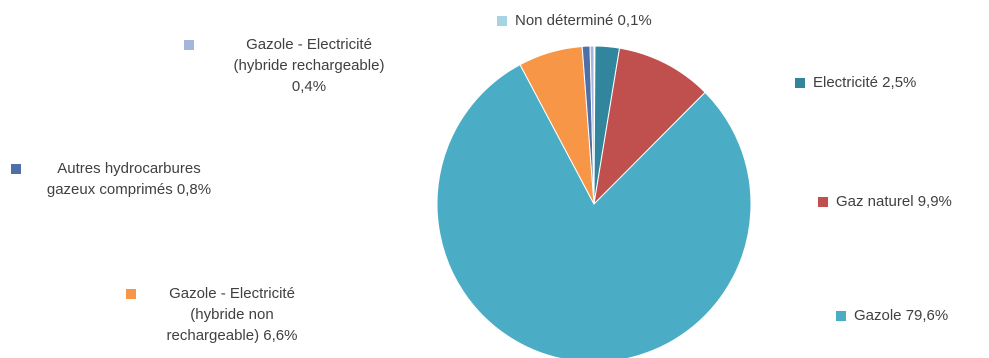 The height and width of the screenshot is (358, 989). I want to click on label-gazole: Gazole 79,6%, so click(901, 315).